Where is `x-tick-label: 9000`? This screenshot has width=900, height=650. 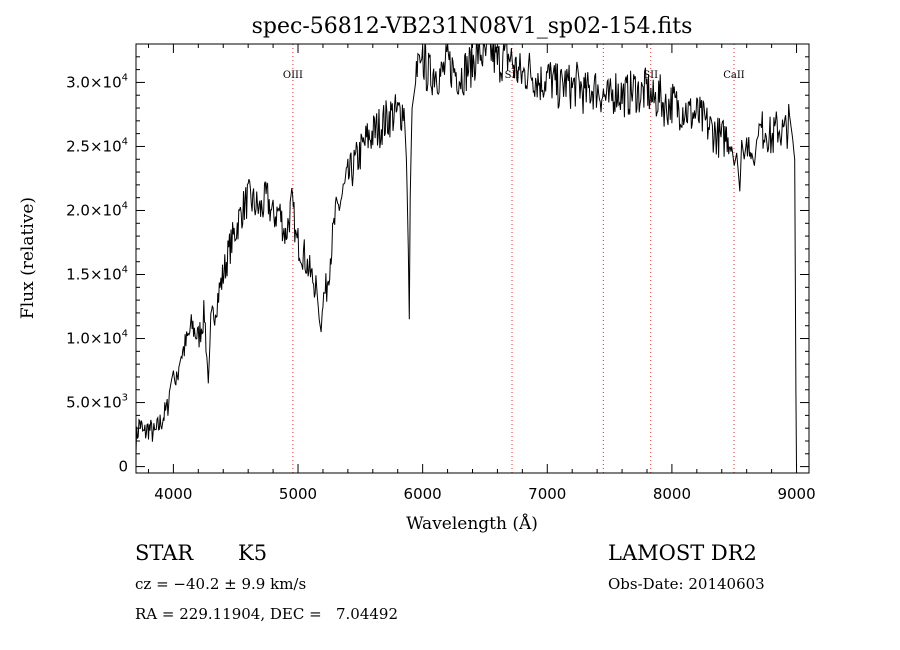
x-tick-label: 9000 is located at coordinates (796, 494).